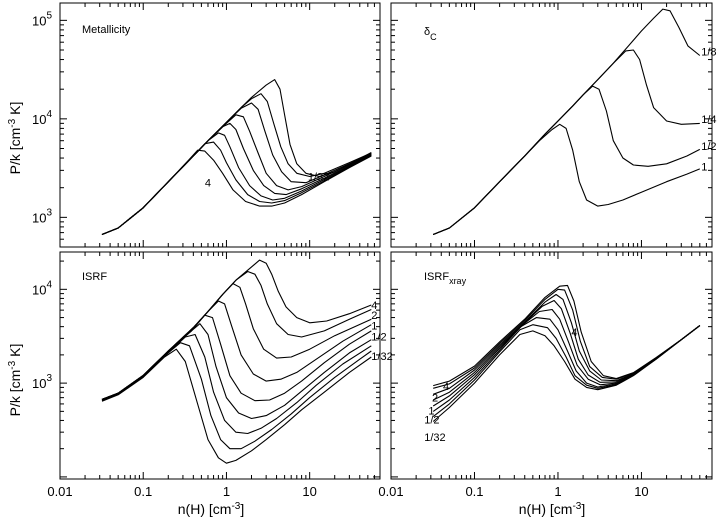  What do you see at coordinates (433, 37) in the screenshot?
I see `panel-label-sub: C` at bounding box center [433, 37].